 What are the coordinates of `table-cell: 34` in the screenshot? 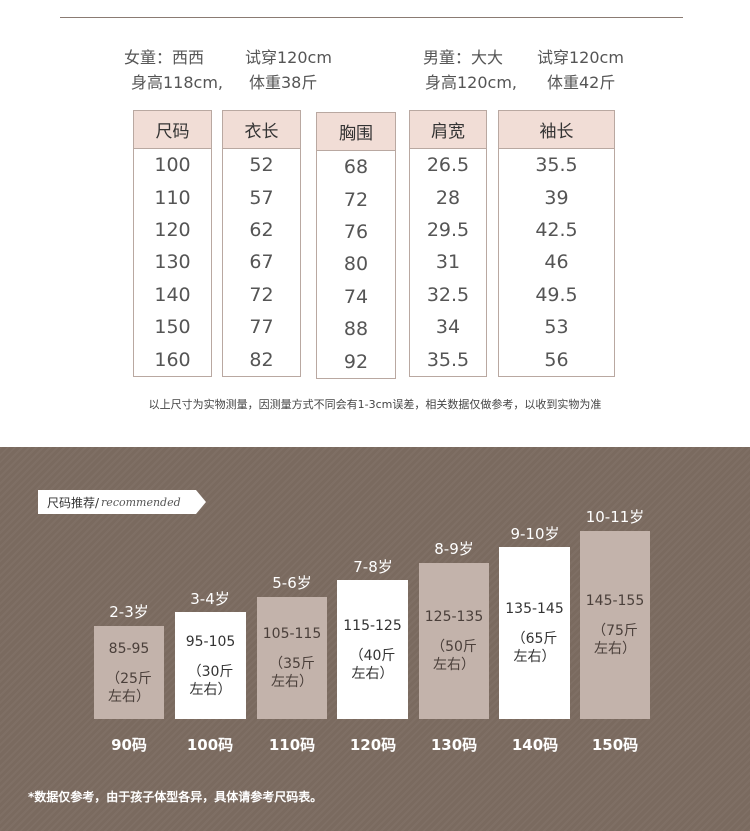 It's located at (448, 327).